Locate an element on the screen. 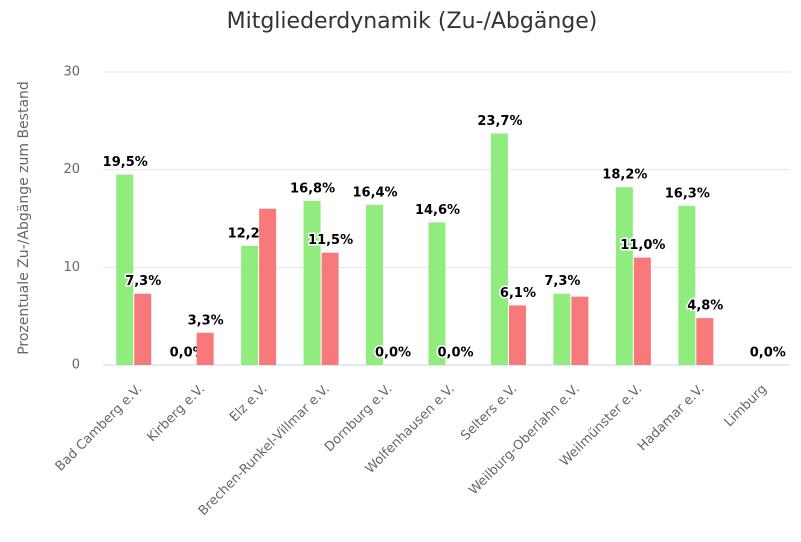 The height and width of the screenshot is (542, 801). y-tick-label: 10 is located at coordinates (71, 267).